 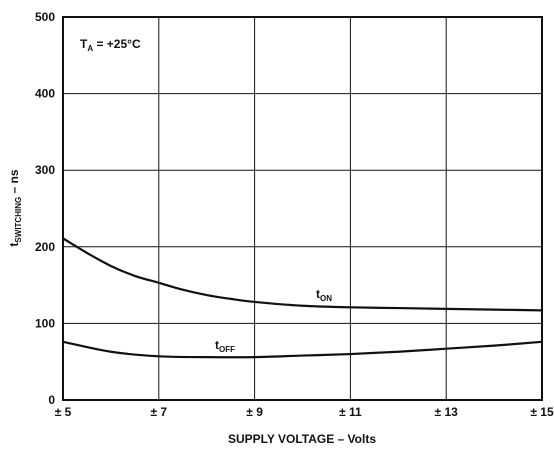 I want to click on annotation-ta: TA = +25°C, so click(x=110, y=45).